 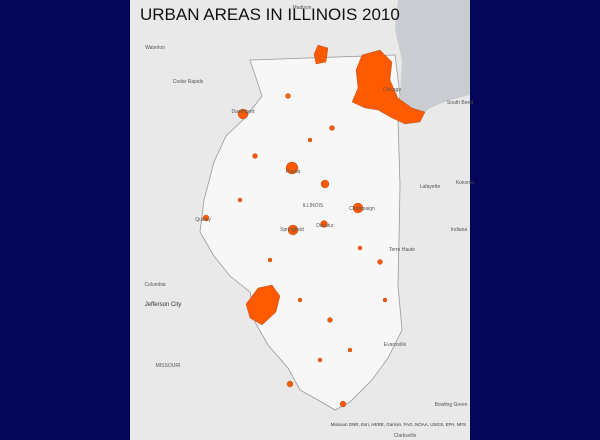 What do you see at coordinates (459, 230) in the screenshot?
I see `place-label: Indiana` at bounding box center [459, 230].